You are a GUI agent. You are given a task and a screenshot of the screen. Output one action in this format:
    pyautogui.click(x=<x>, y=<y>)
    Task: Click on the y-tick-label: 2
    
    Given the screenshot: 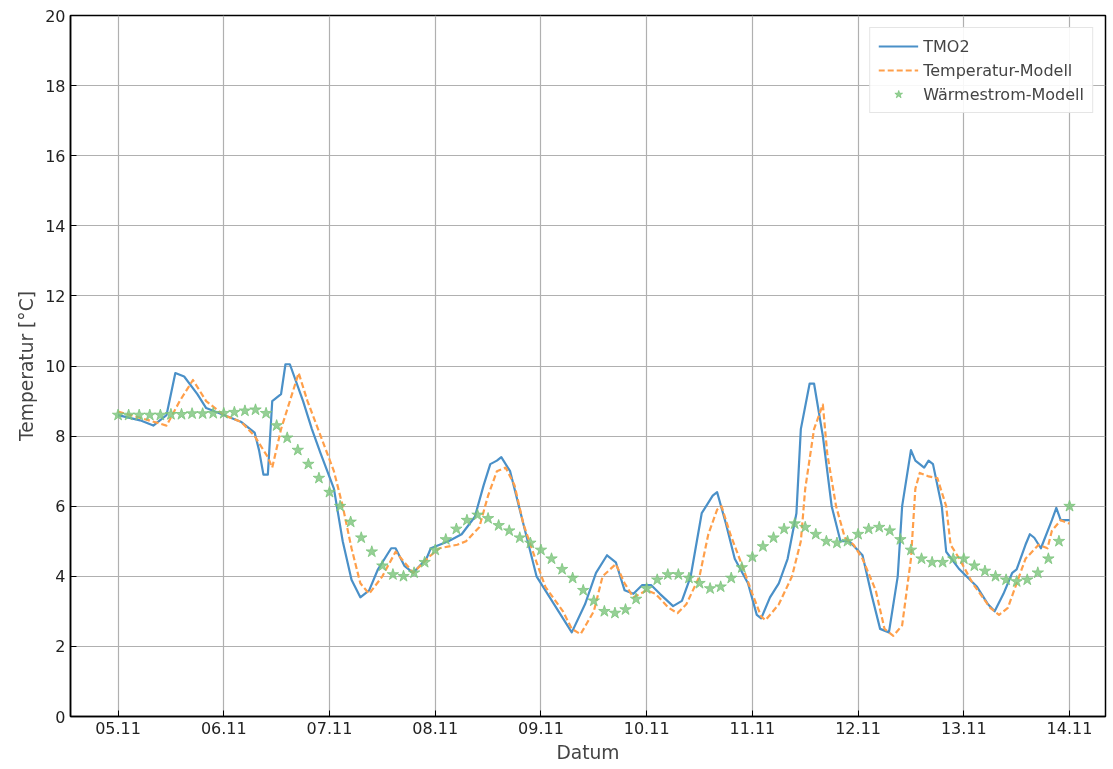 What is the action you would take?
    pyautogui.click(x=60, y=647)
    